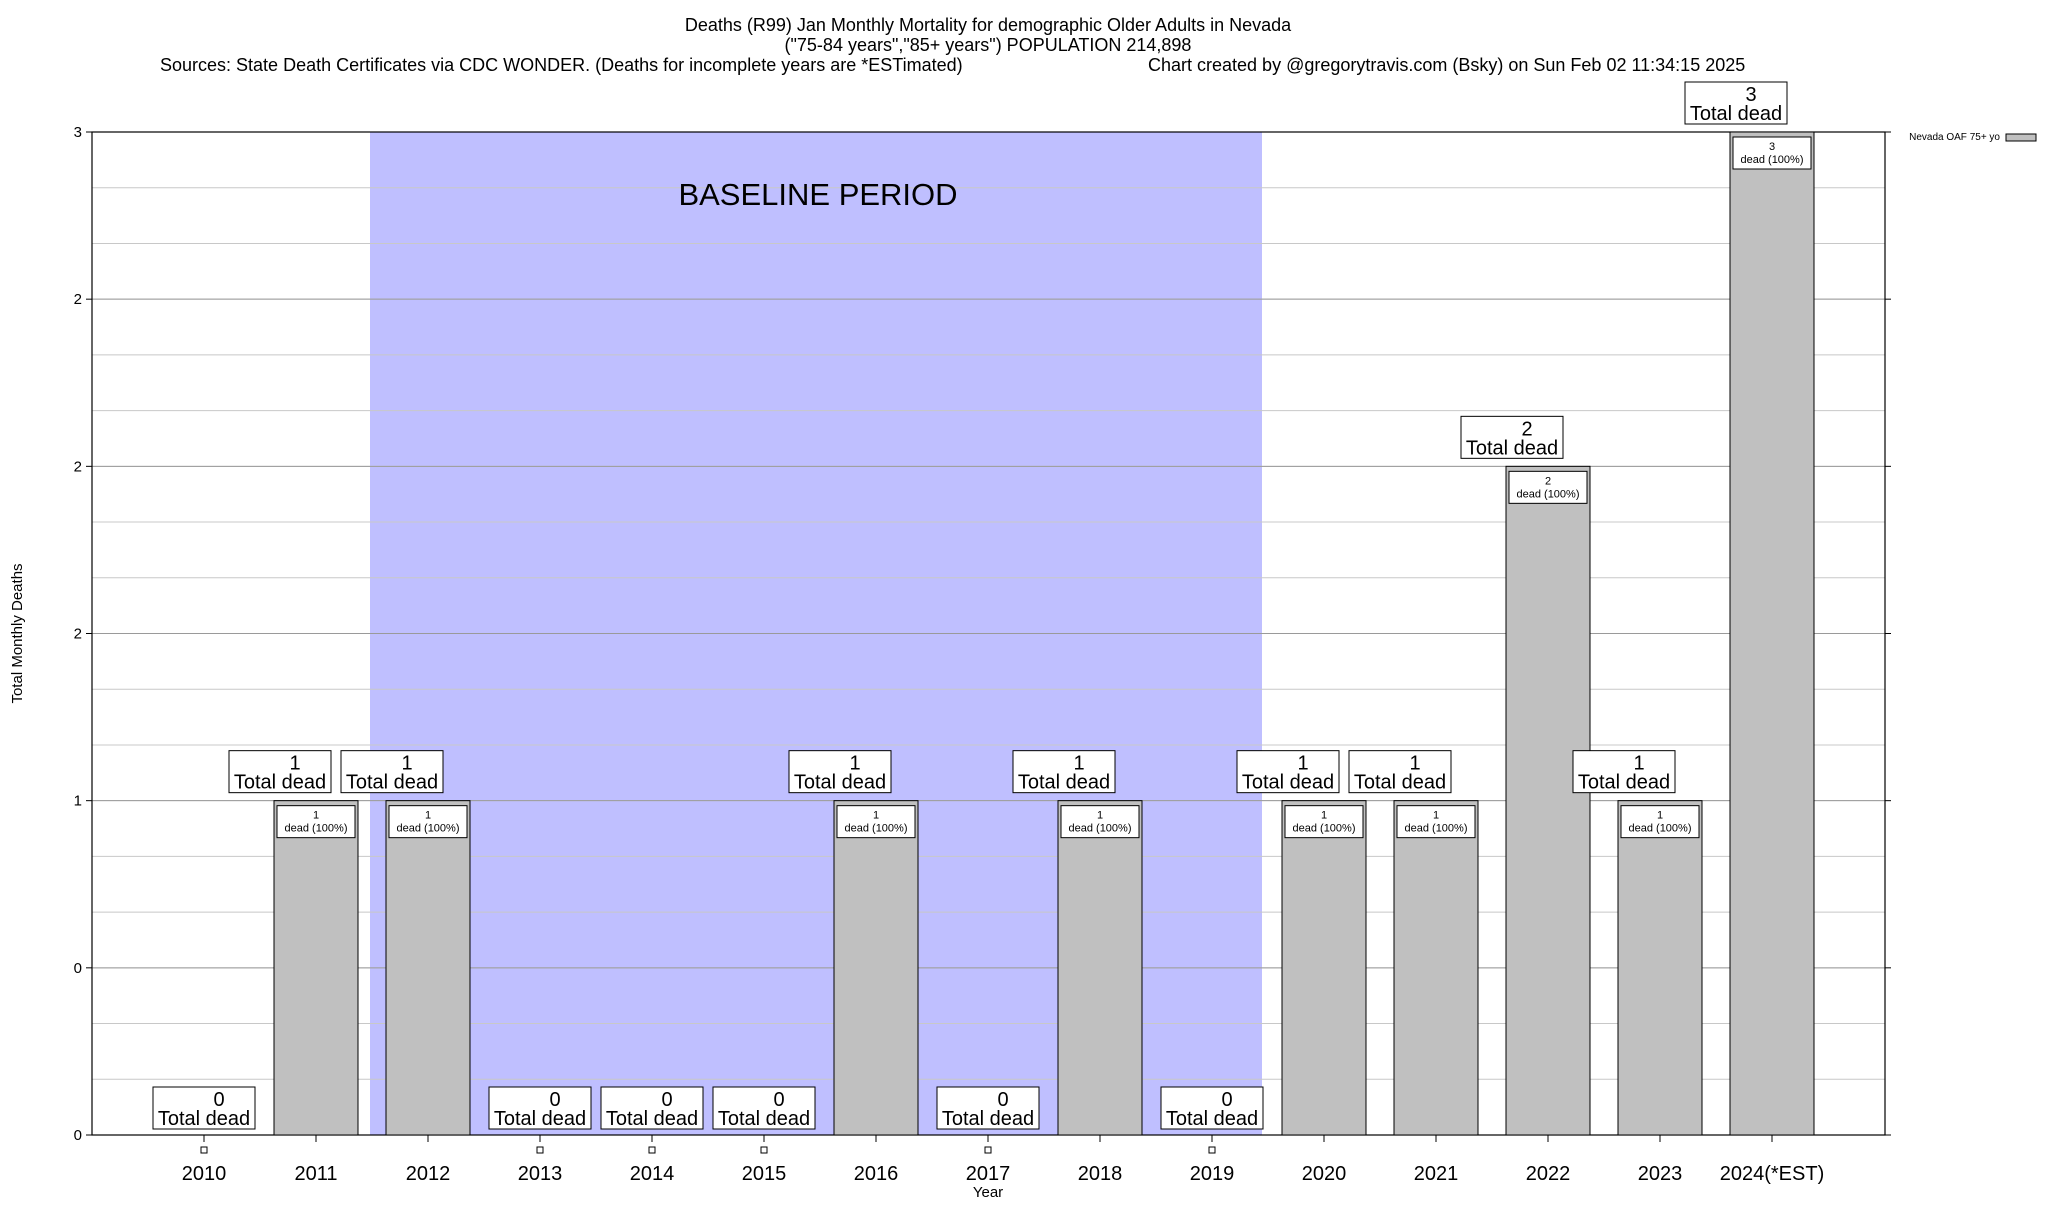 Image resolution: width=2048 pixels, height=1205 pixels. What do you see at coordinates (1212, 1174) in the screenshot?
I see `x-tick-label: 2019` at bounding box center [1212, 1174].